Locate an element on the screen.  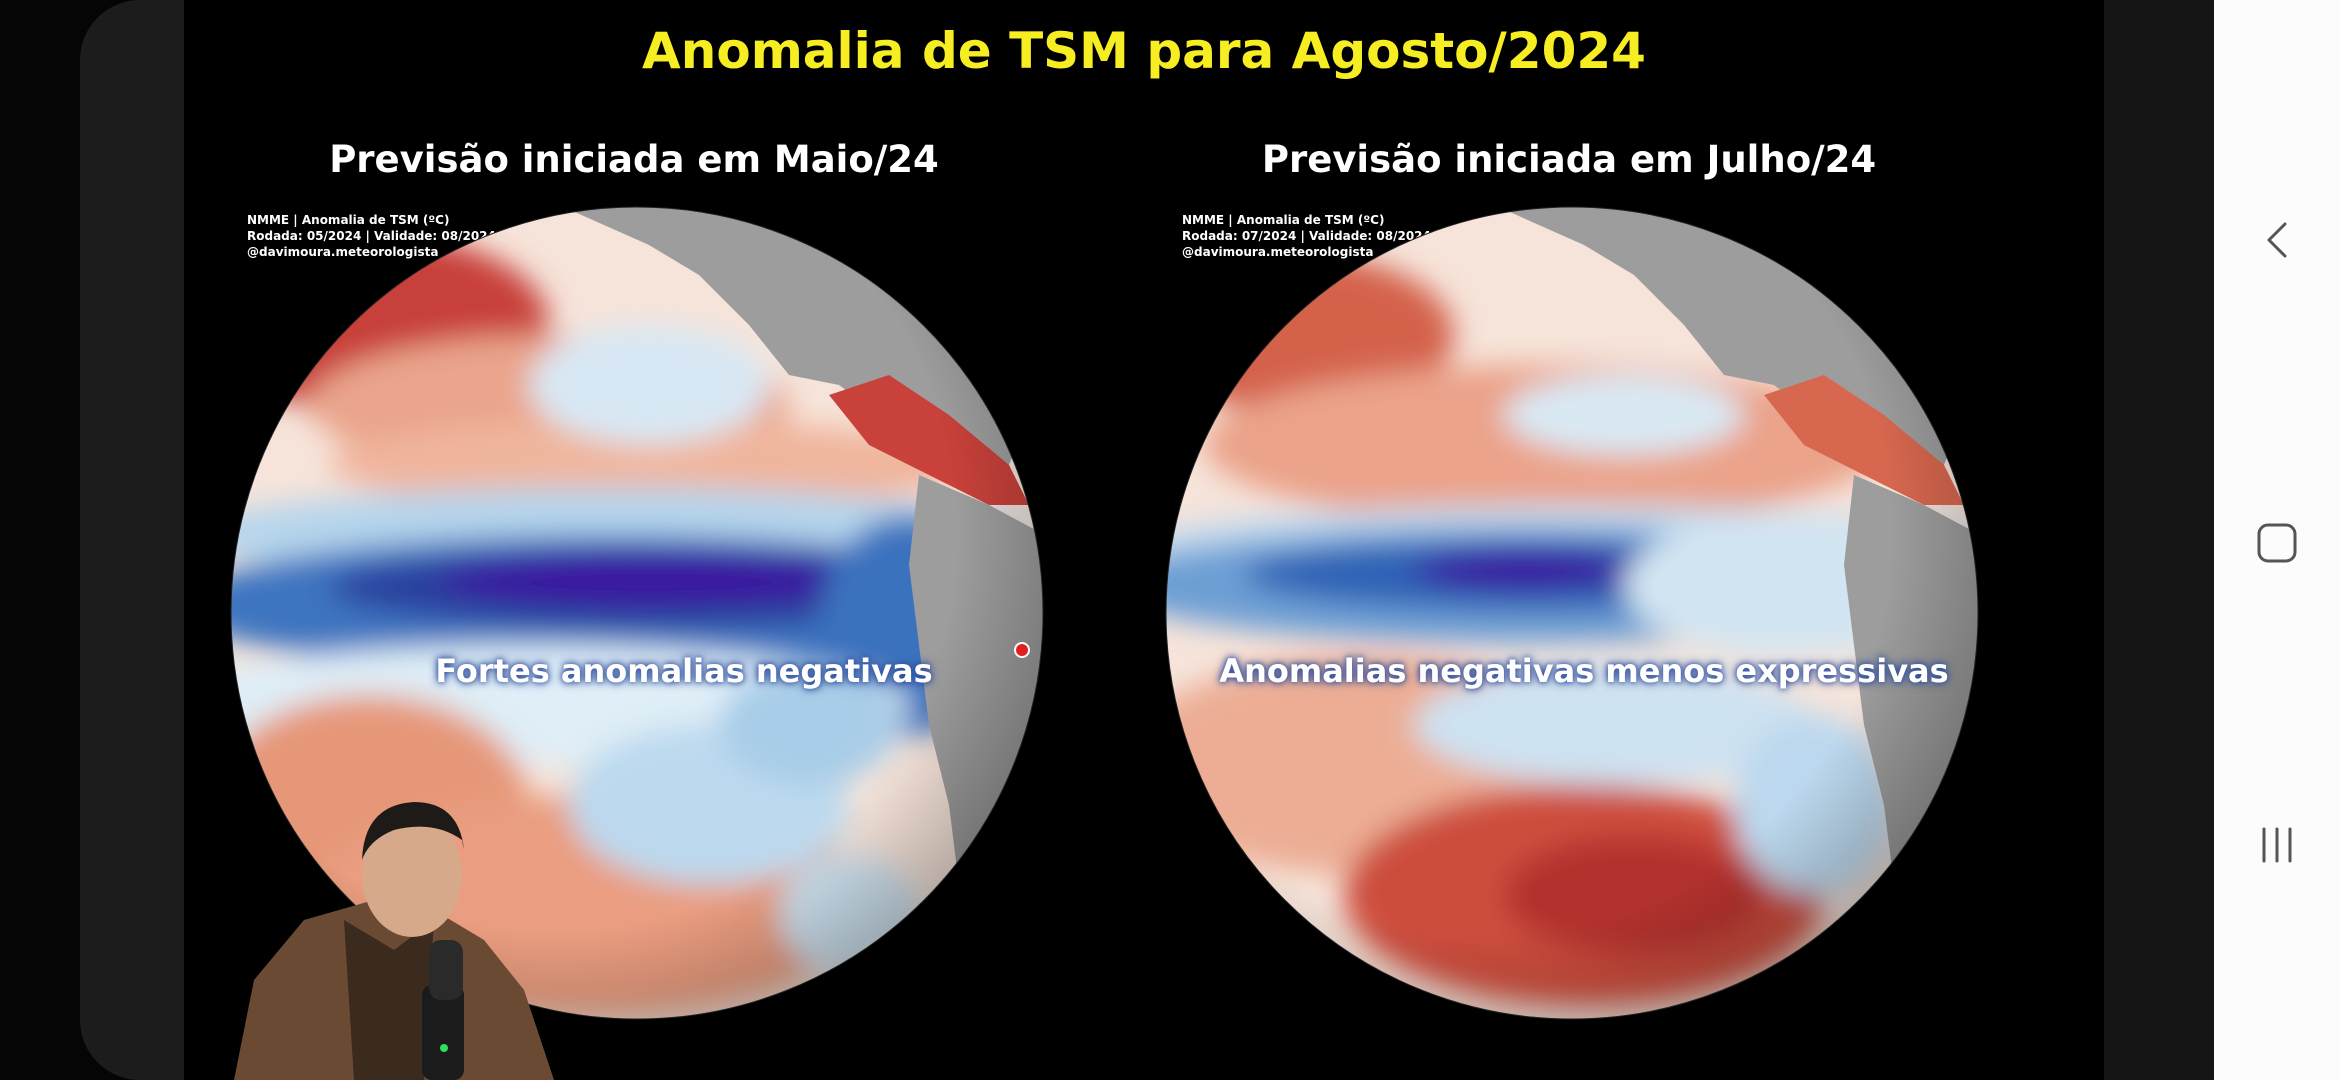
slide-title: Anomalia de TSM para Agosto/2024 is located at coordinates (1144, 51).